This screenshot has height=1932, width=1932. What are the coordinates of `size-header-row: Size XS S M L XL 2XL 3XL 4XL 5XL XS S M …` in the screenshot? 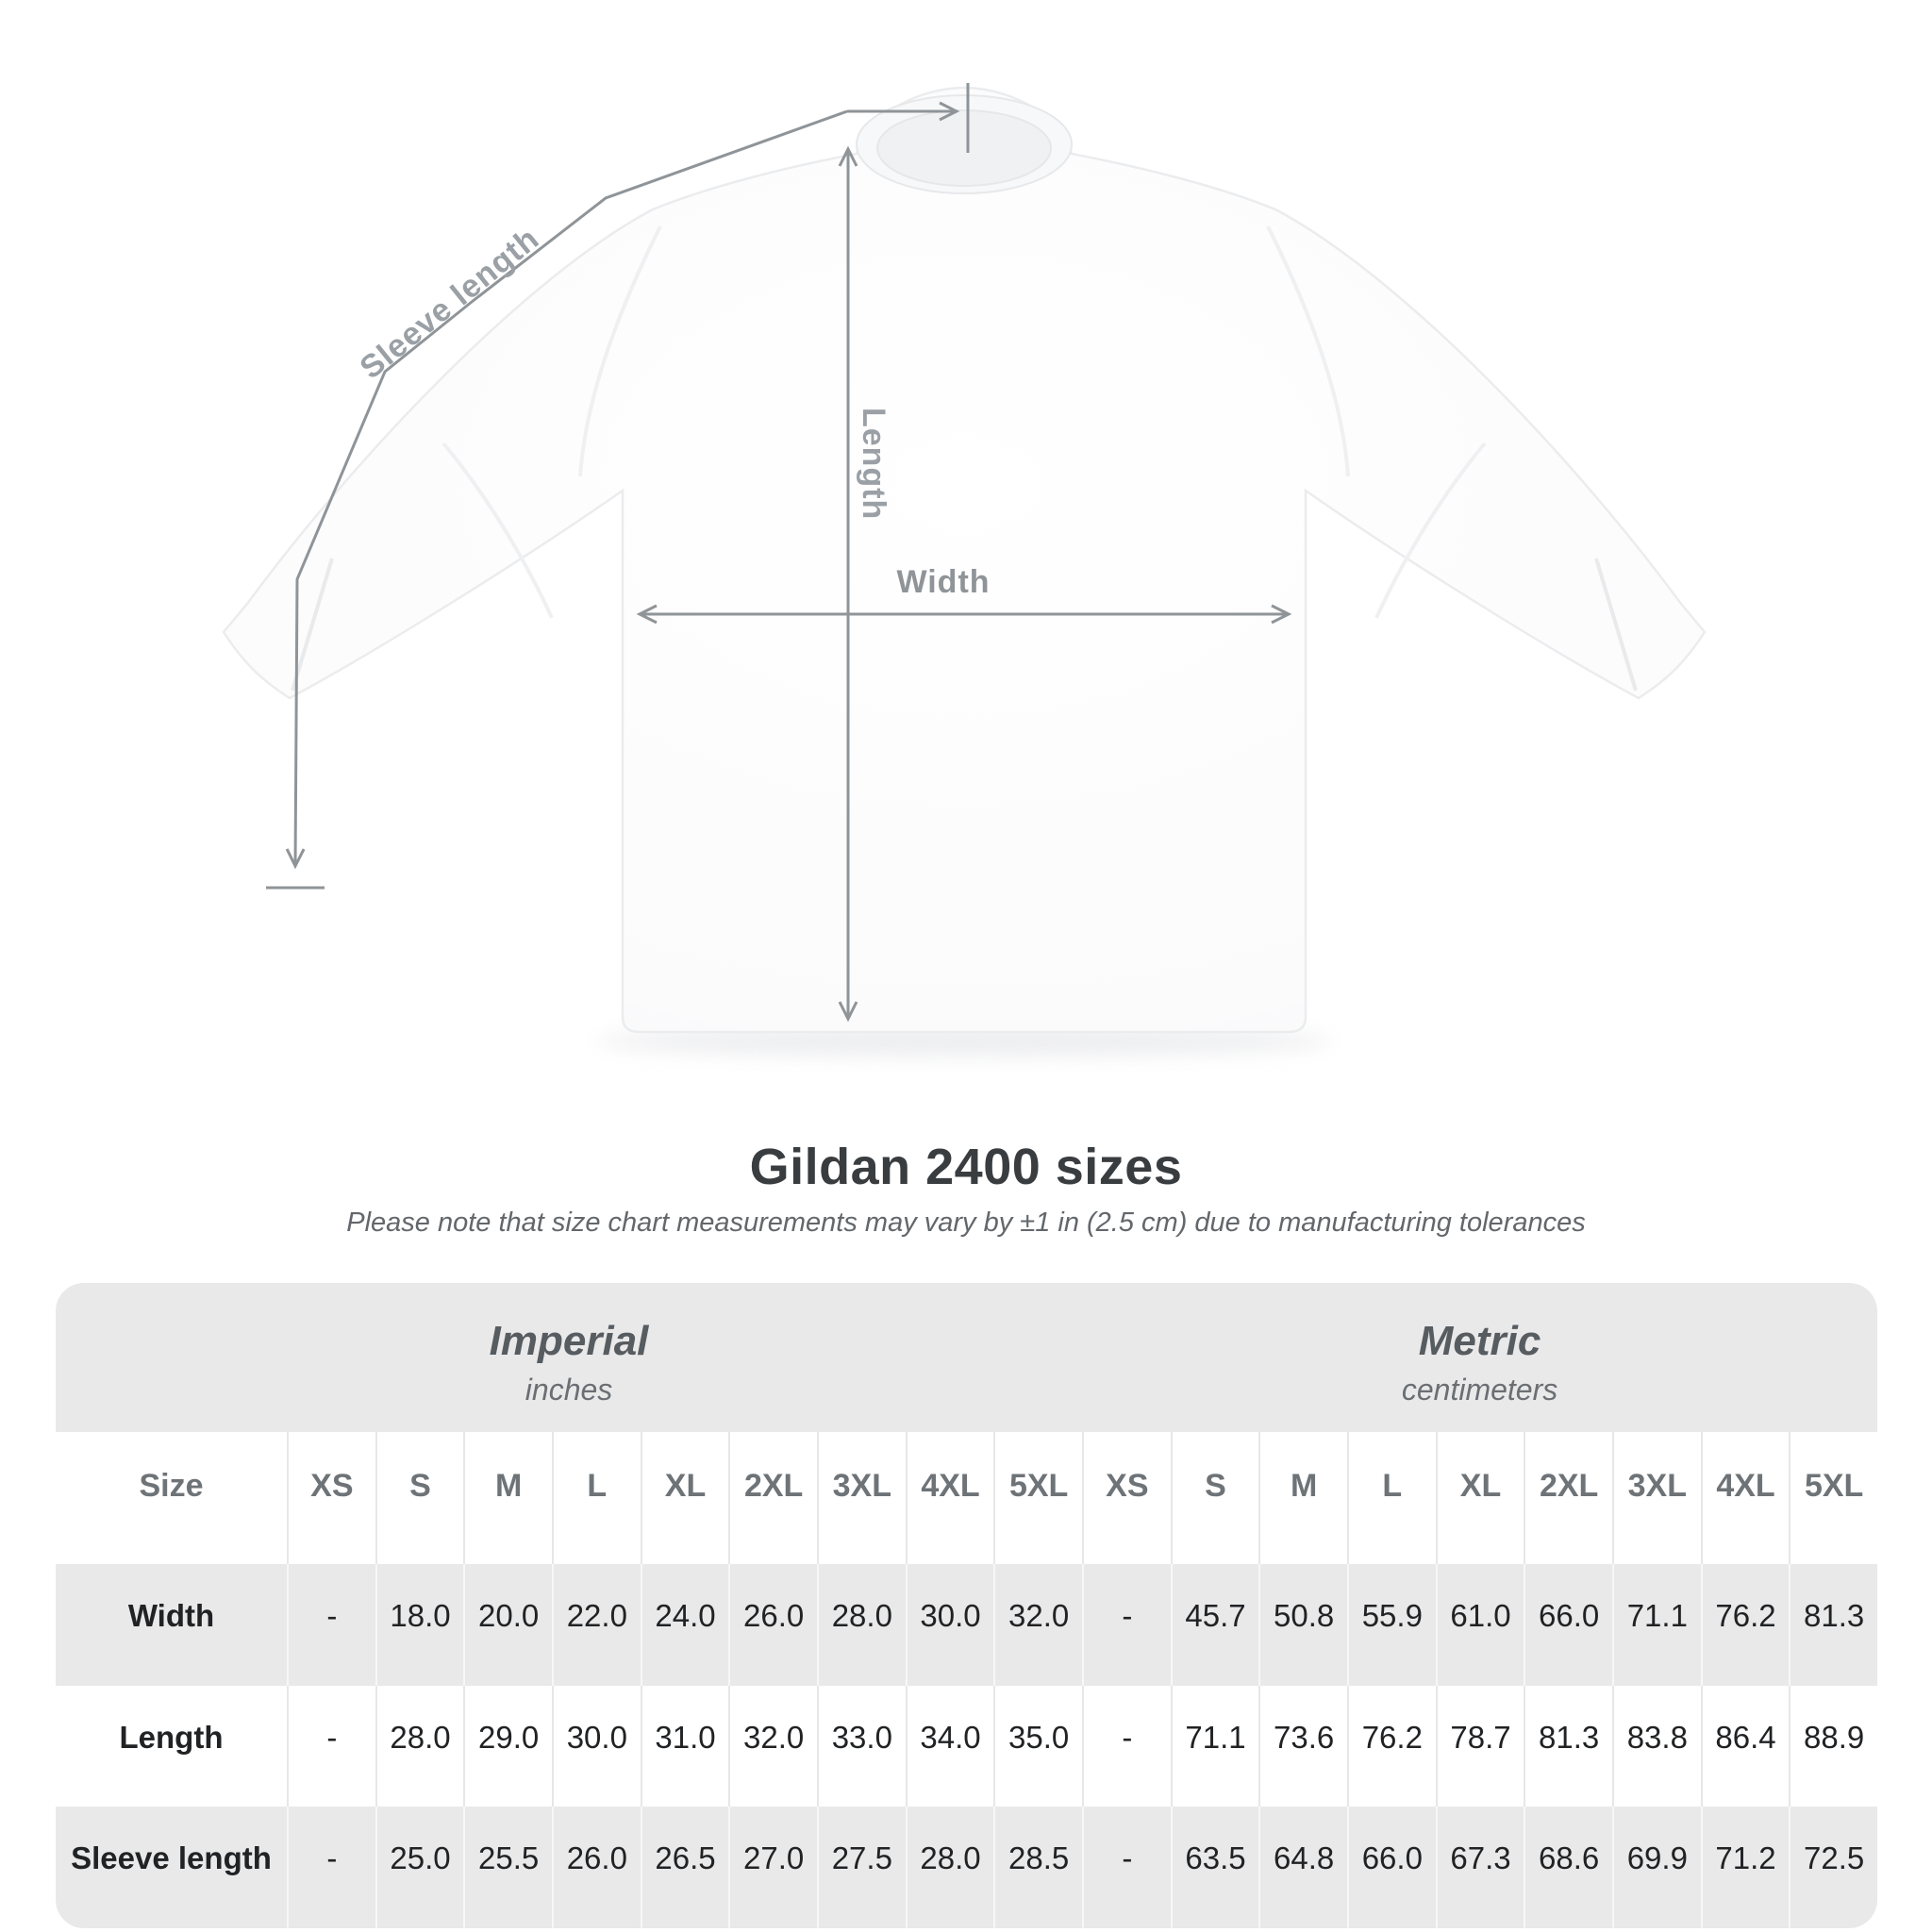 It's located at (967, 1498).